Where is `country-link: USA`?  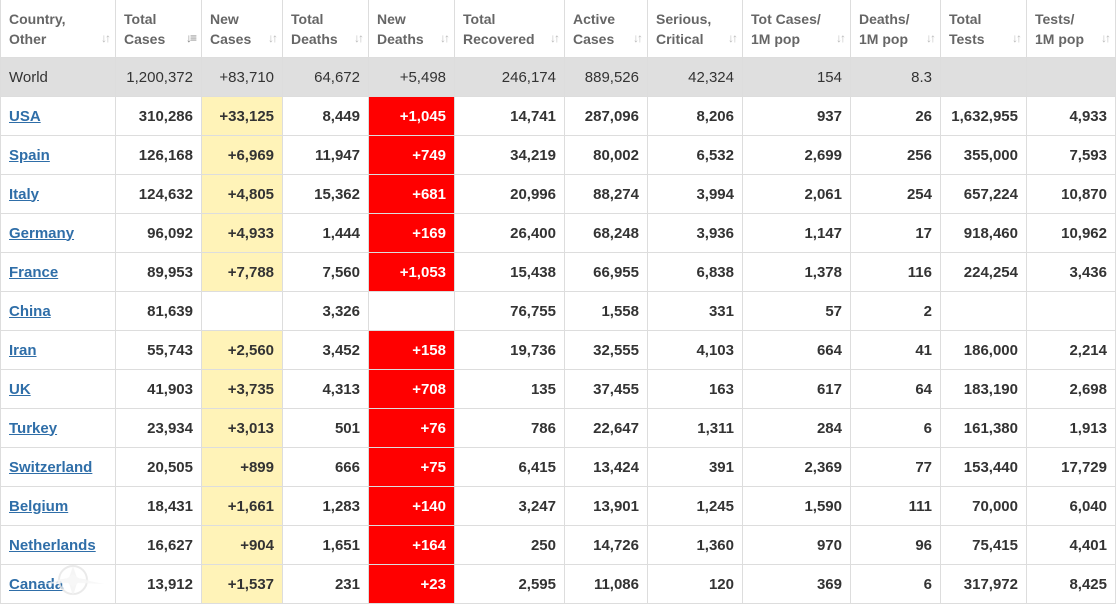 country-link: USA is located at coordinates (25, 116).